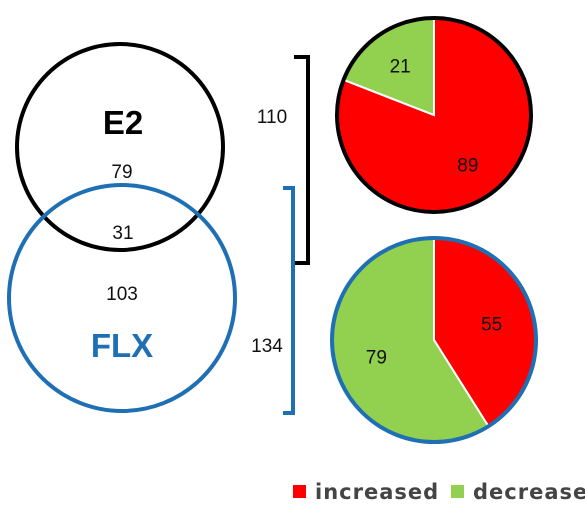 The height and width of the screenshot is (509, 585). I want to click on flx-pie-chart: 55 79, so click(434, 340).